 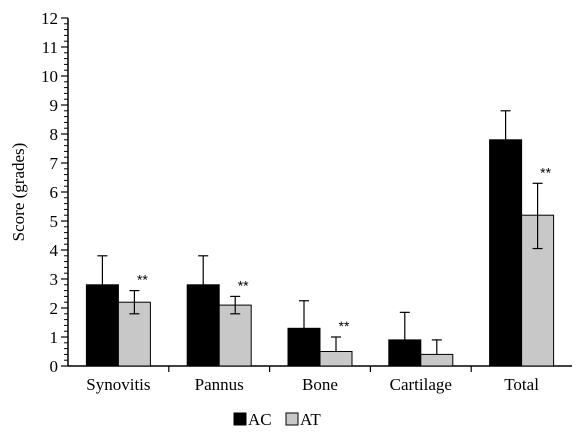 I want to click on legend-label-at: AT, so click(x=310, y=419).